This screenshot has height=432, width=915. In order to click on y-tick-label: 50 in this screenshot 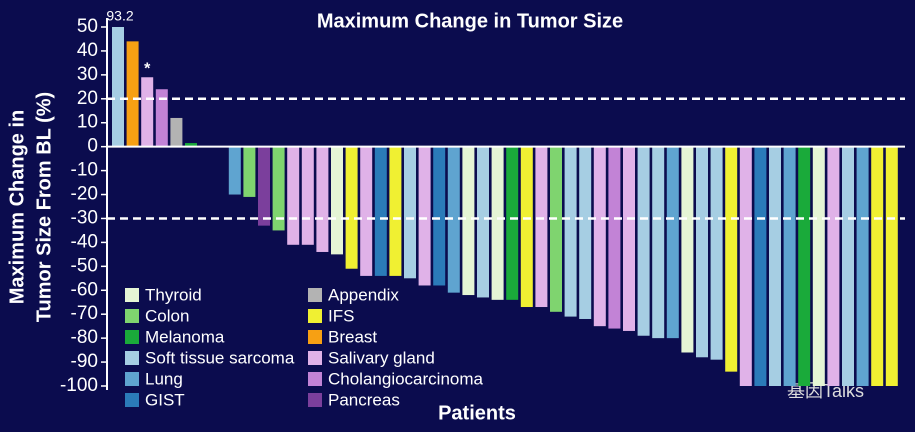, I will do `click(87, 26)`.